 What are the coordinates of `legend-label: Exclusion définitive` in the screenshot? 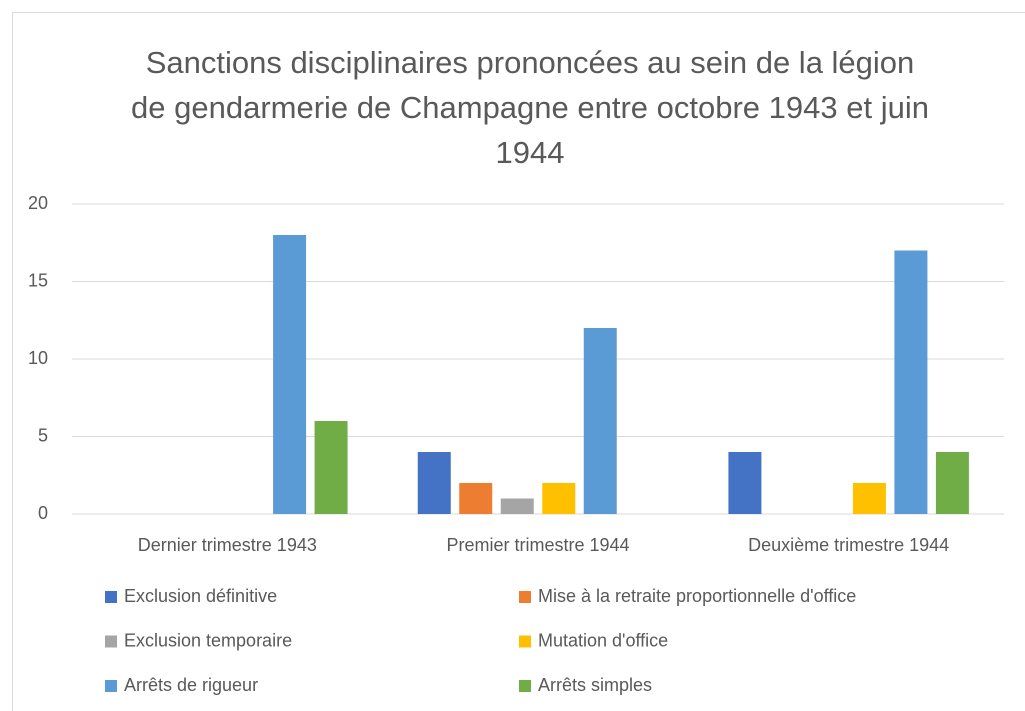 It's located at (200, 596).